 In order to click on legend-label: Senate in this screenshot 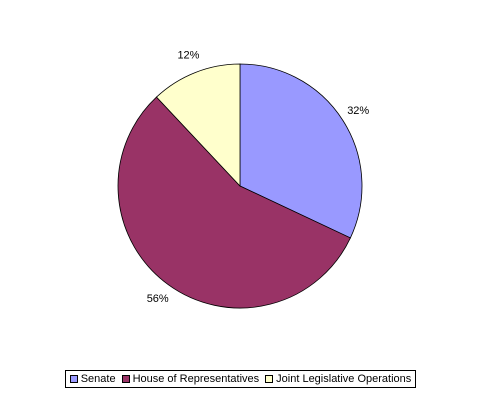, I will do `click(98, 379)`.